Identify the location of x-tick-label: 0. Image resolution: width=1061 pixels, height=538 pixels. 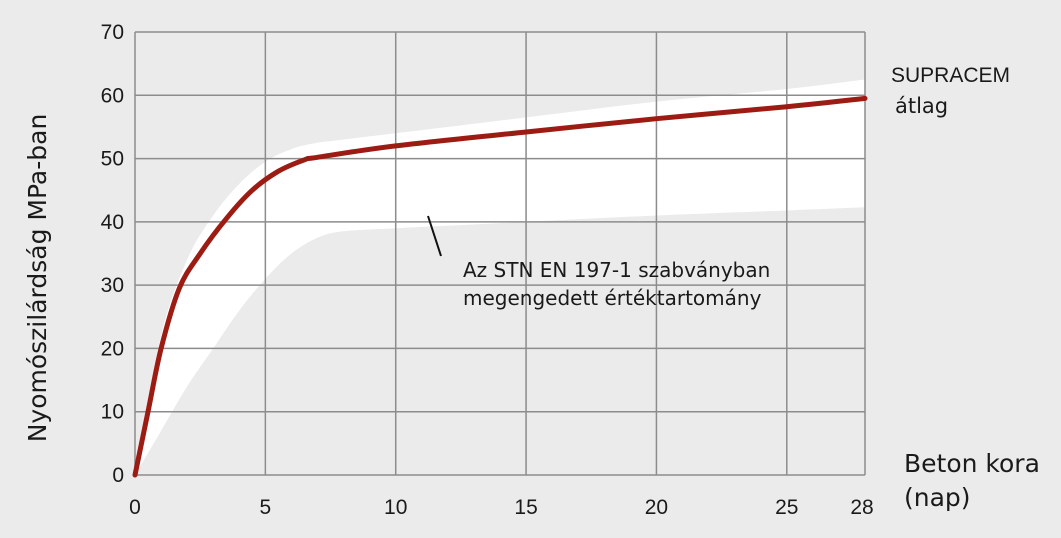
(135, 507).